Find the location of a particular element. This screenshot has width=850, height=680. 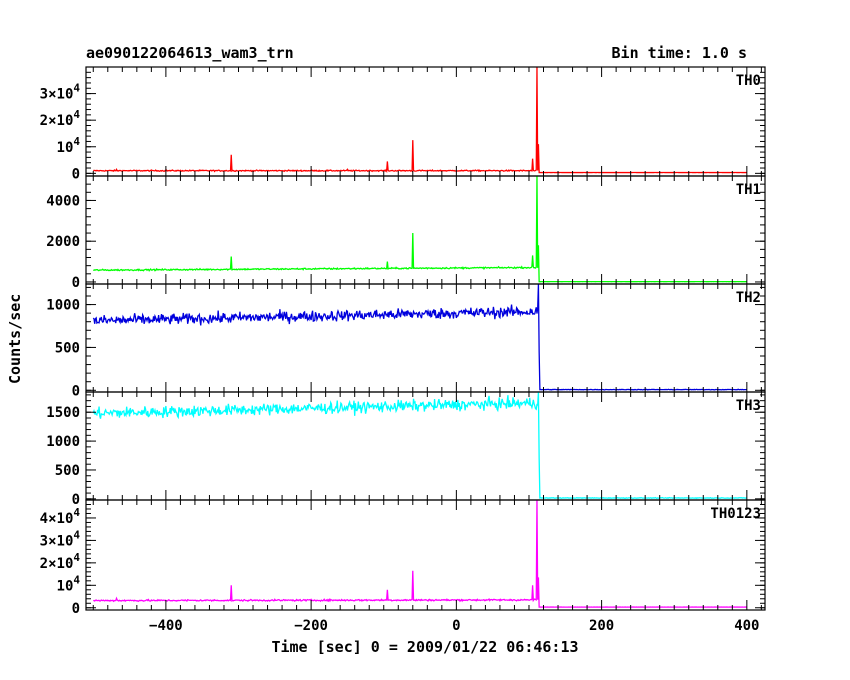

panel-label-th0123: TH0123 is located at coordinates (735, 514).